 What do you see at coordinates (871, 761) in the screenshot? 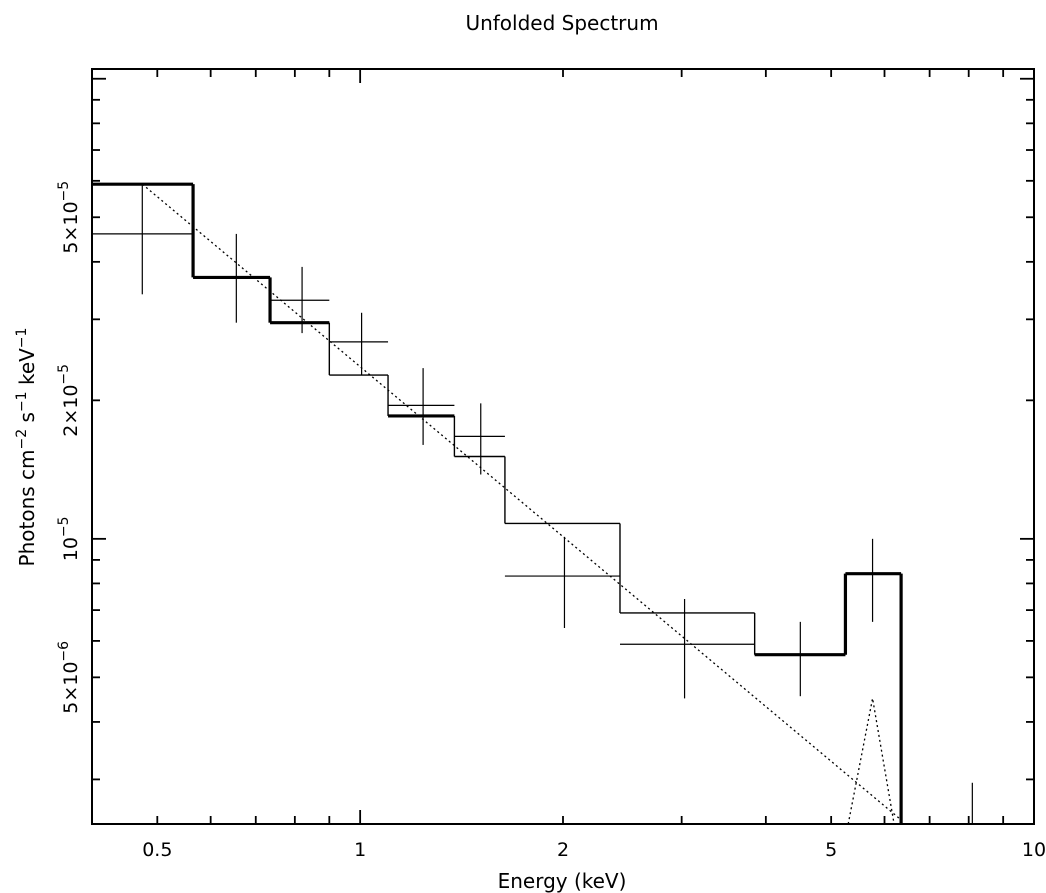
I see `line-component` at bounding box center [871, 761].